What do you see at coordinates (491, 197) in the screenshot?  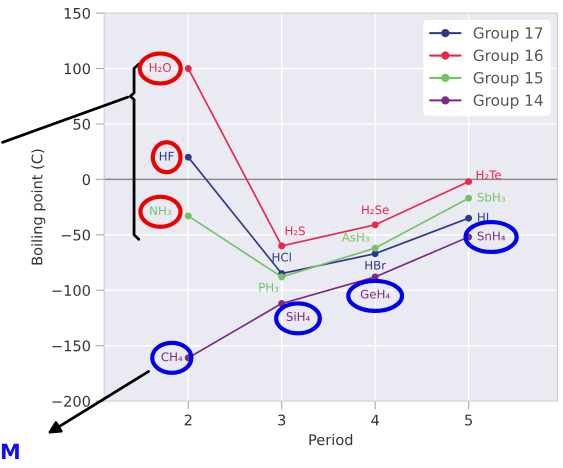 I see `annotation: SbH₃` at bounding box center [491, 197].